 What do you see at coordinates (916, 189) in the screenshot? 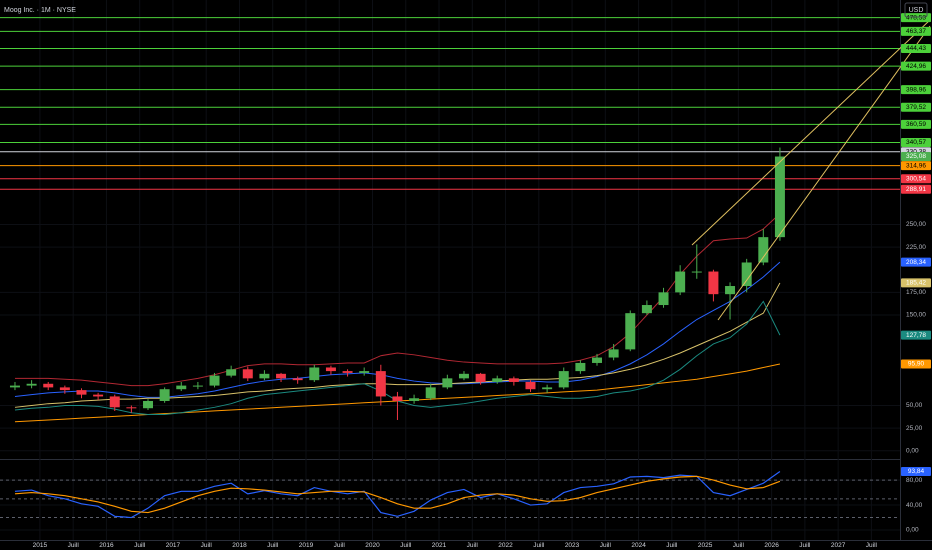
I see `level-label: 288,91` at bounding box center [916, 189].